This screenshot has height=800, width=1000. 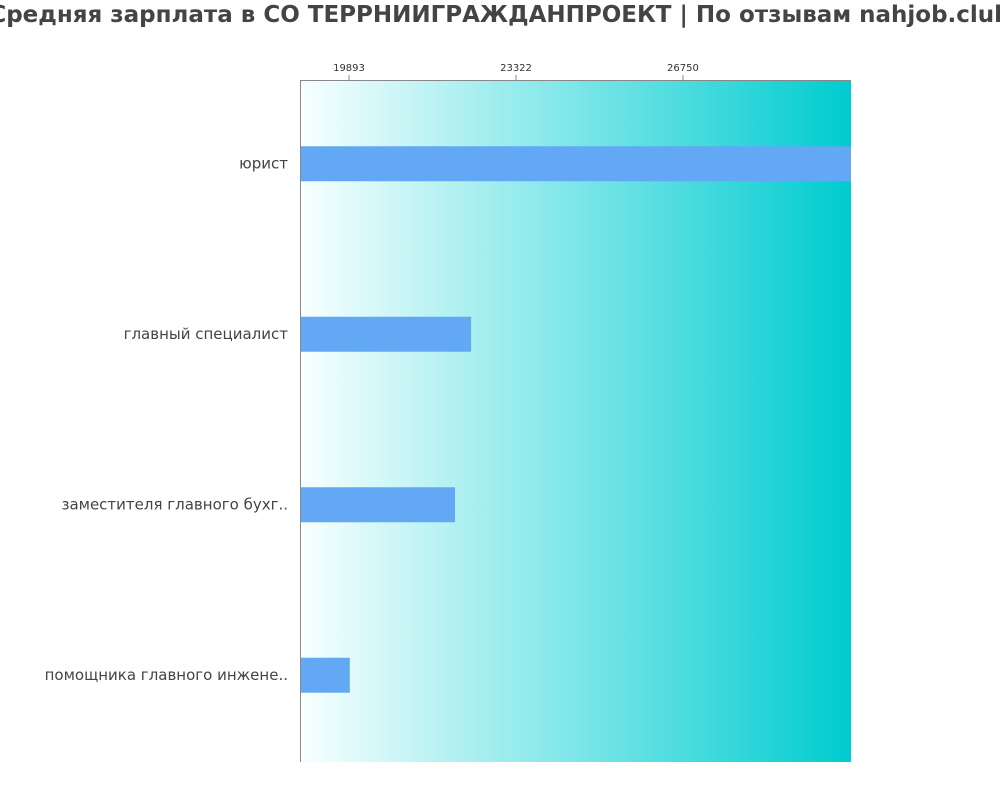 What do you see at coordinates (174, 504) in the screenshot?
I see `category-label: заместителя главного бухг..` at bounding box center [174, 504].